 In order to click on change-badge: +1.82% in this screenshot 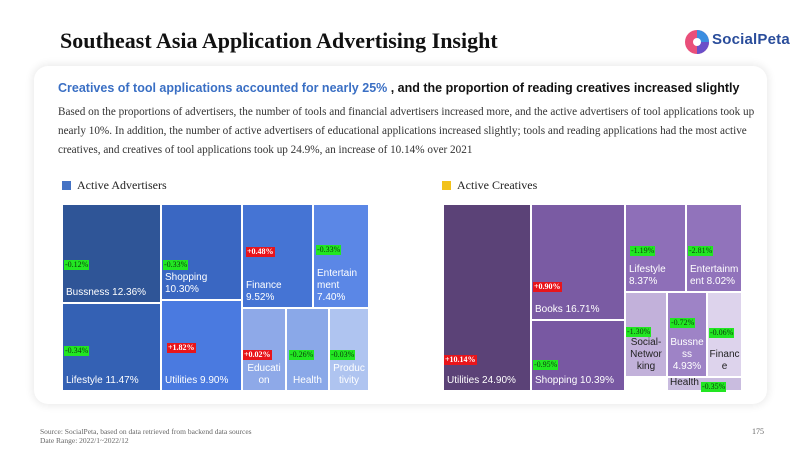, I will do `click(181, 348)`.